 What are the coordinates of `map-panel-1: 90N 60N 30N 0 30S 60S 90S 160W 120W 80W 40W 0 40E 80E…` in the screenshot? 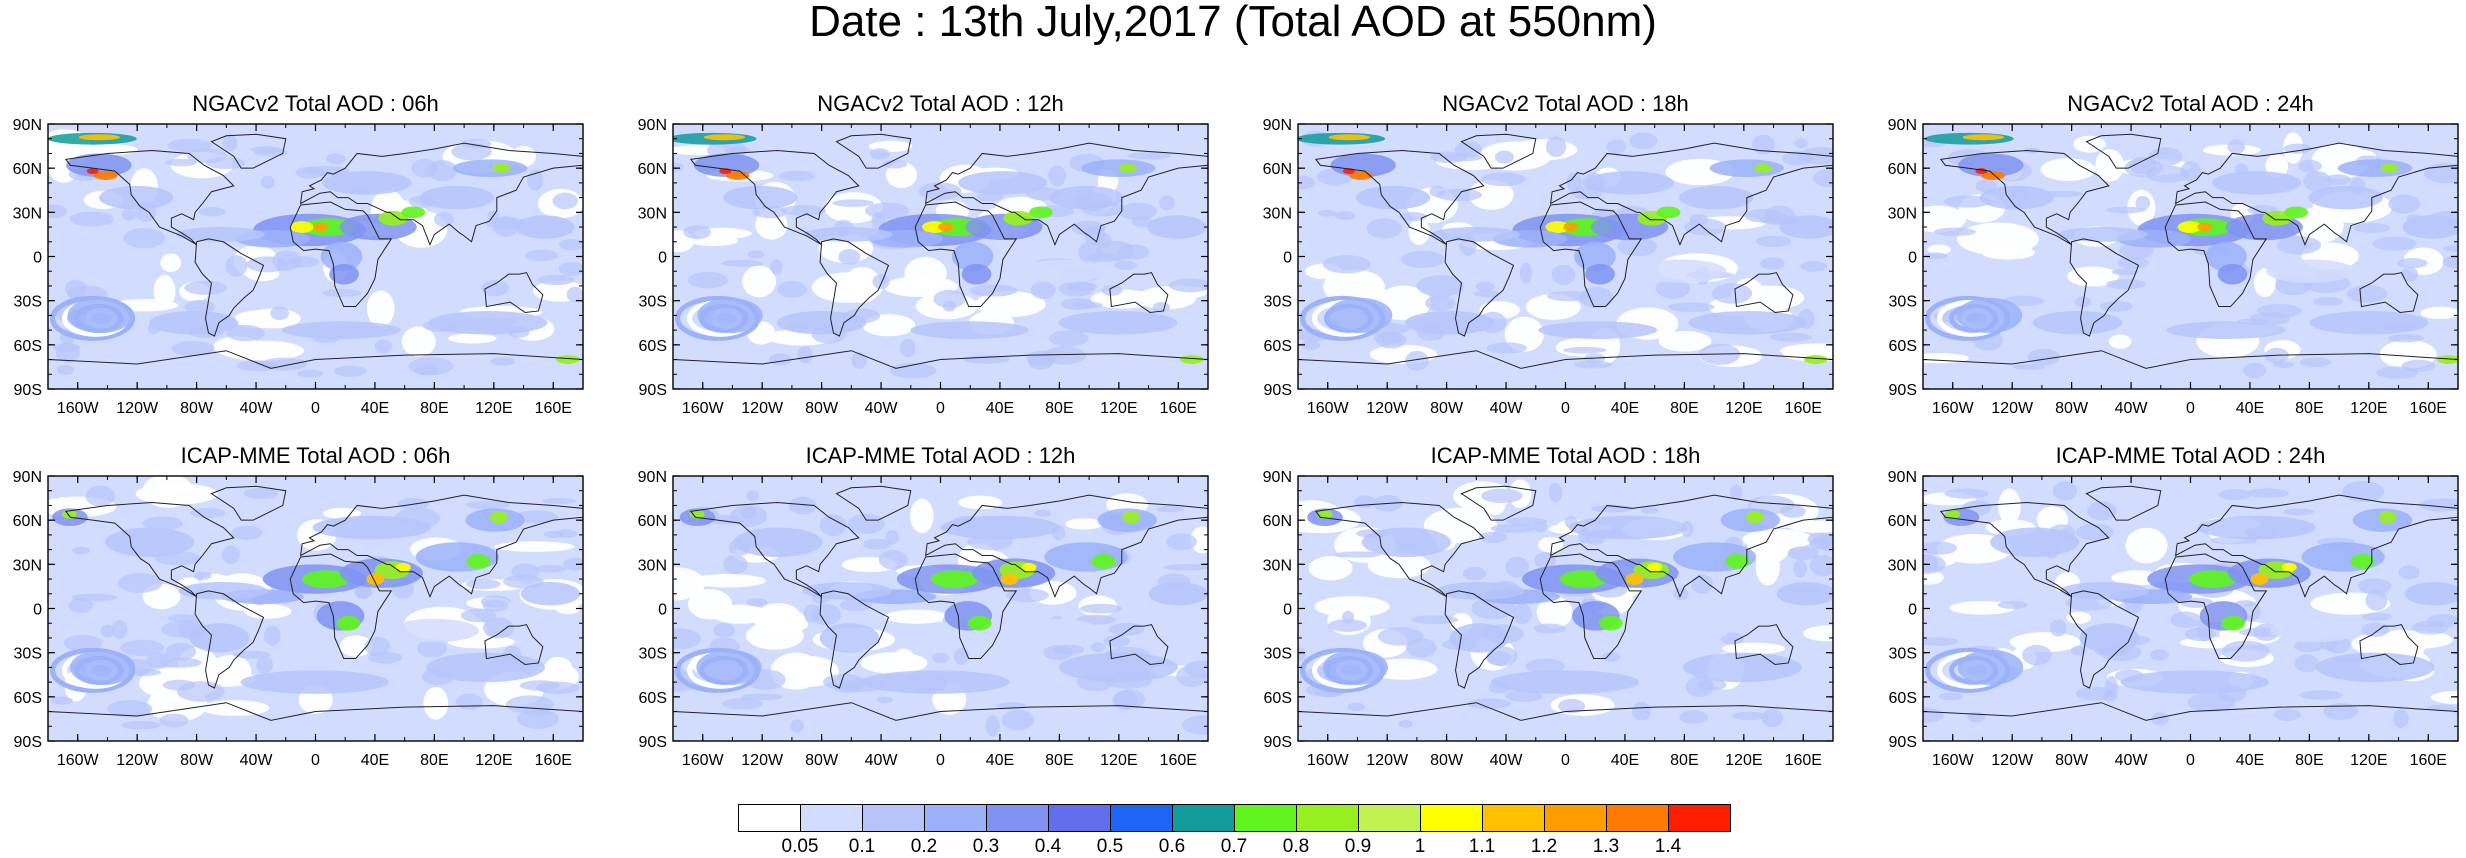 It's located at (298, 267).